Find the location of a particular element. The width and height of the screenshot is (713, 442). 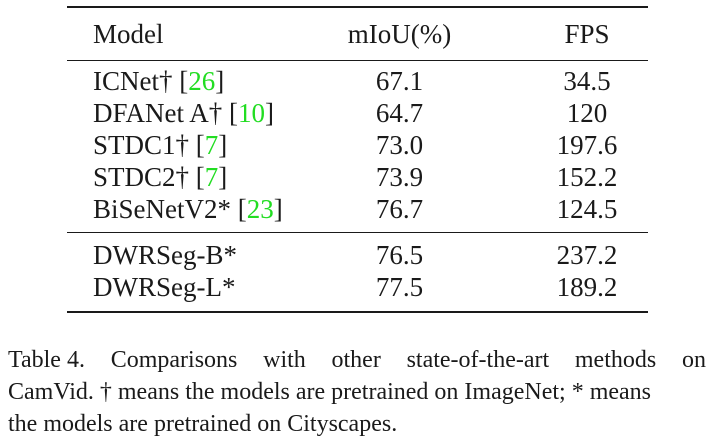

caption-word: other is located at coordinates (356, 360).